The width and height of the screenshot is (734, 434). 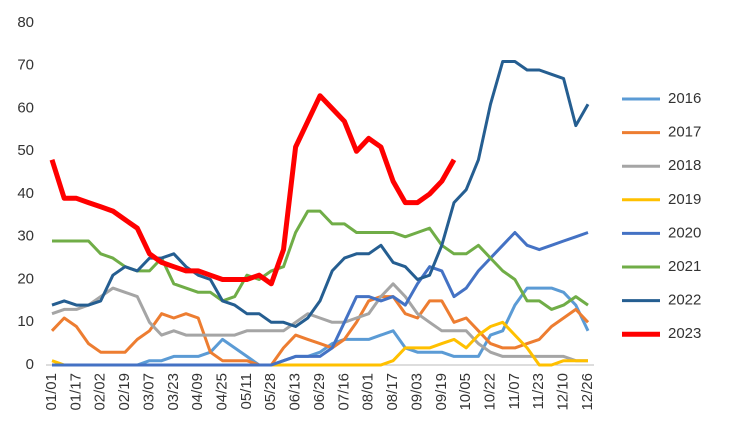 I want to click on x-tick-label: 12/10, so click(x=563, y=392).